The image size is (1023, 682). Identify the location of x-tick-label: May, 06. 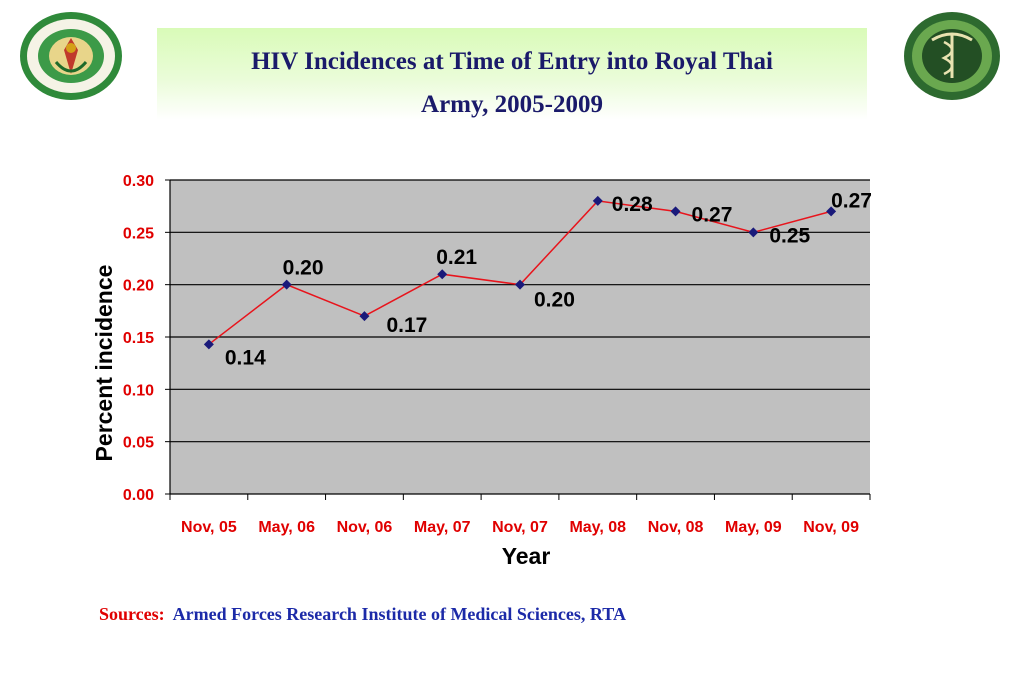
(286, 527).